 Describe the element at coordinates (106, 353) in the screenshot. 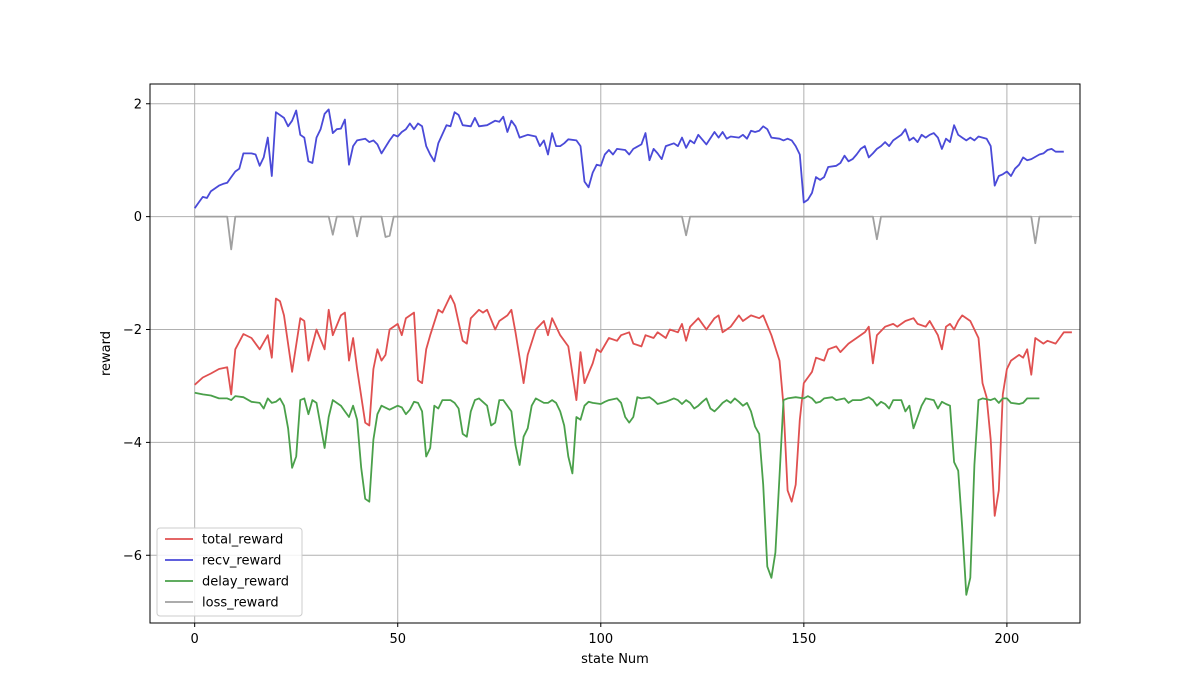

I see `y-axis-label: reward` at that location.